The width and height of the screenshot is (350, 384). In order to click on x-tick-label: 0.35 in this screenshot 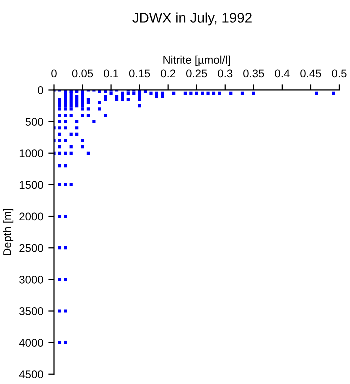, I will do `click(254, 74)`.